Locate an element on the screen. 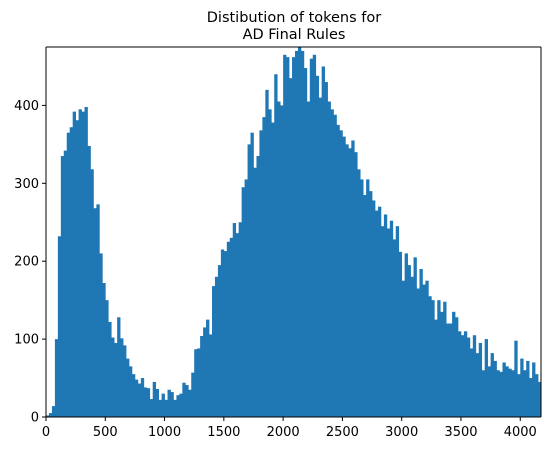  x-tick-label: 2500 is located at coordinates (342, 432).